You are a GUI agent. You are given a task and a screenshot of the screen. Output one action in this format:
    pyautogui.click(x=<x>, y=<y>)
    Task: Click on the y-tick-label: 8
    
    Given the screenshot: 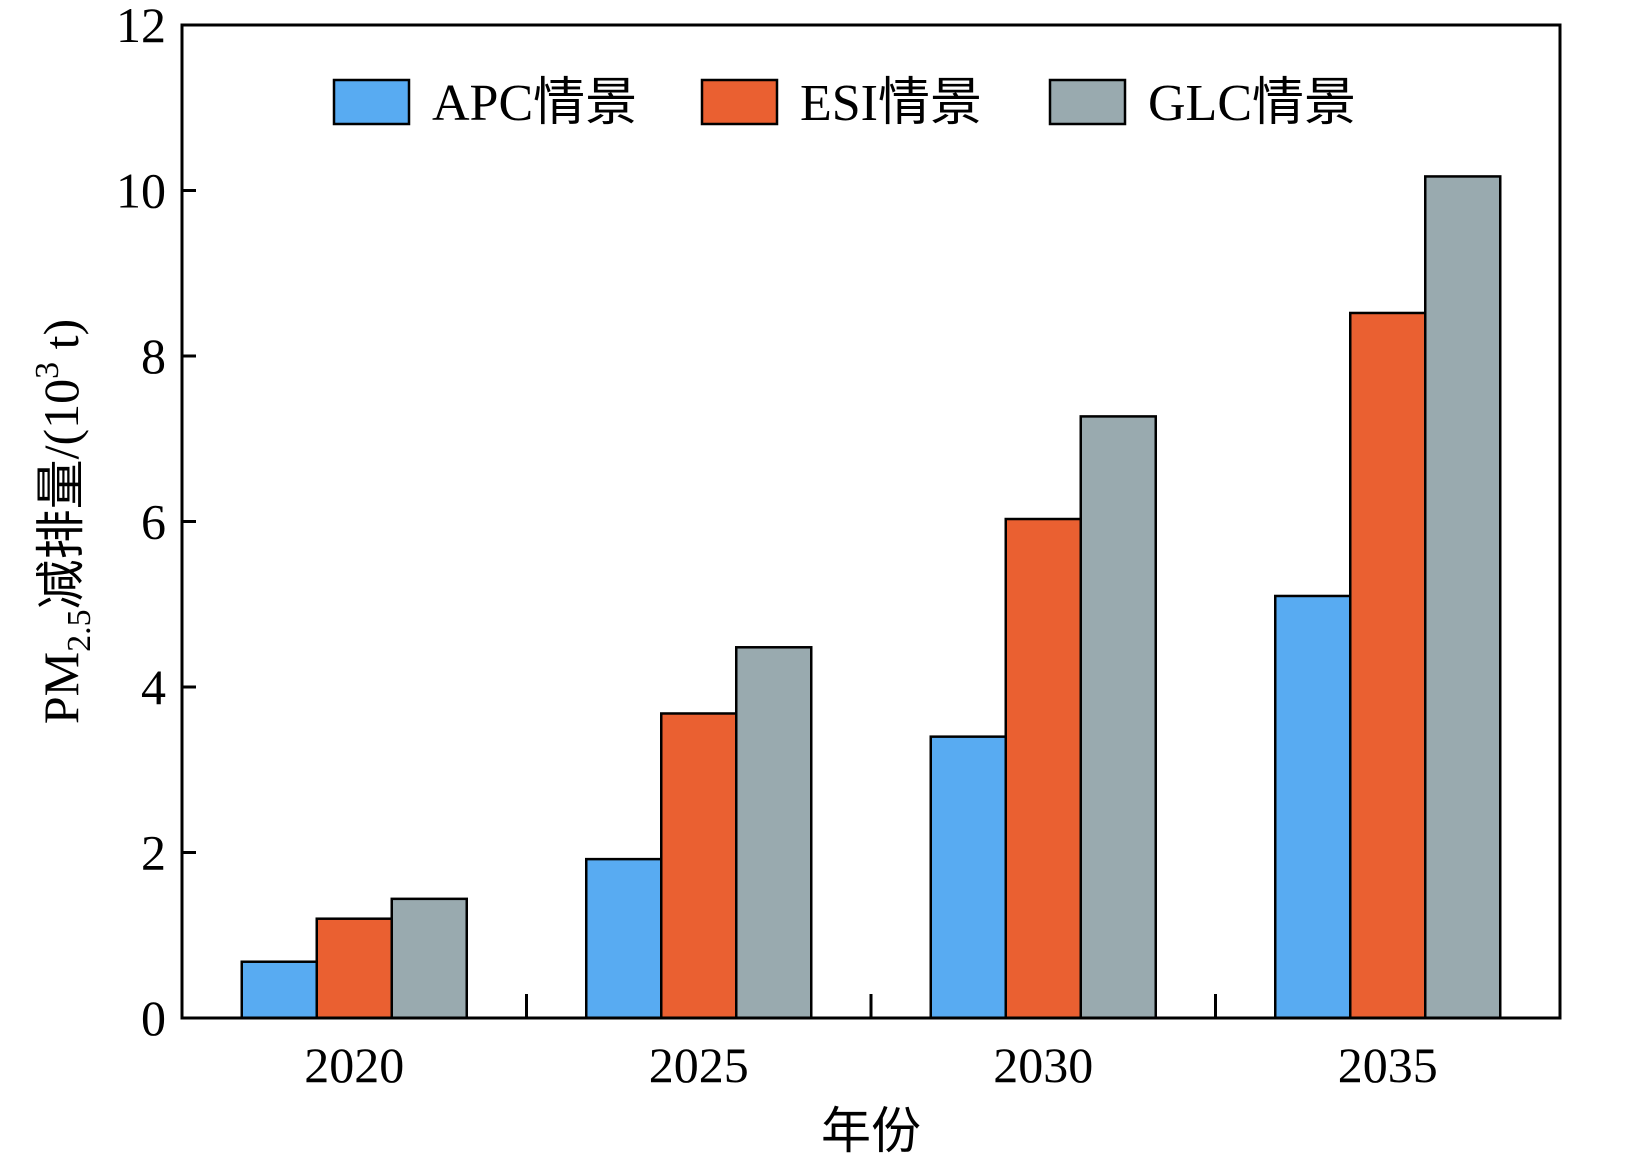 What is the action you would take?
    pyautogui.click(x=153, y=356)
    